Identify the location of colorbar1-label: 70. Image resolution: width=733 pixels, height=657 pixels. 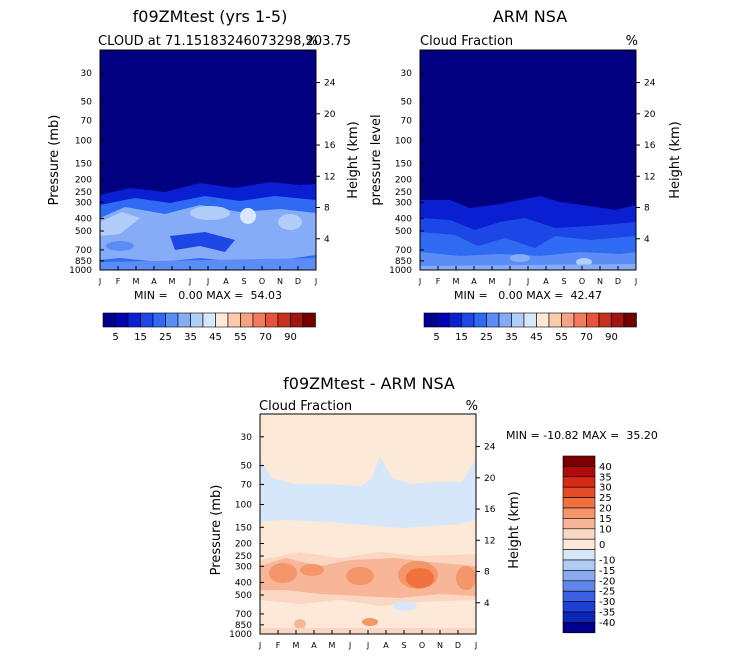
(265, 337).